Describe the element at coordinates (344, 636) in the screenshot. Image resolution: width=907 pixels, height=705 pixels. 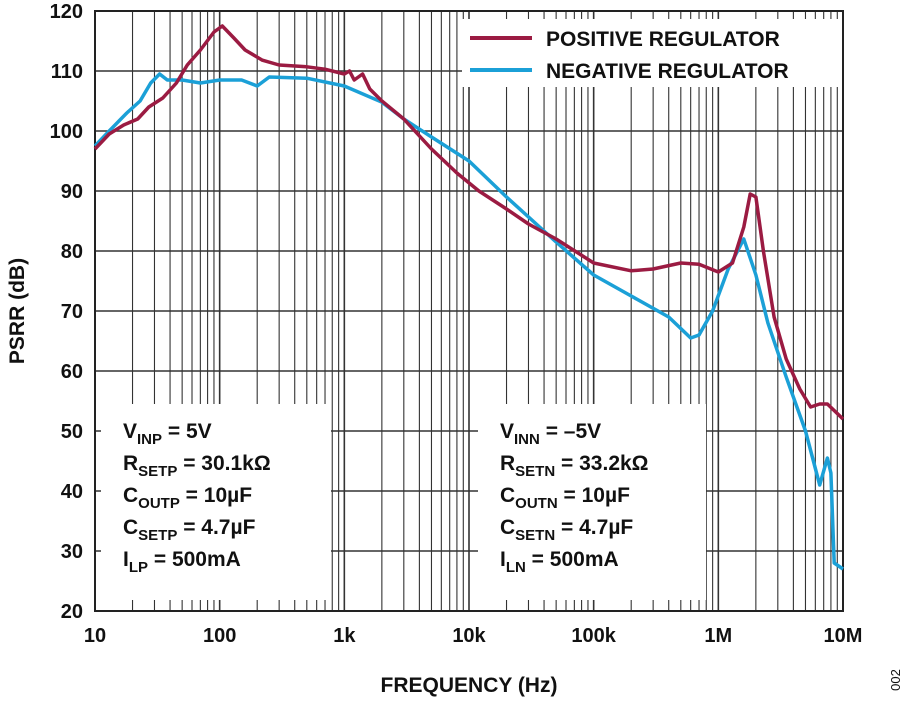
I see `x-tick-label: 1k` at that location.